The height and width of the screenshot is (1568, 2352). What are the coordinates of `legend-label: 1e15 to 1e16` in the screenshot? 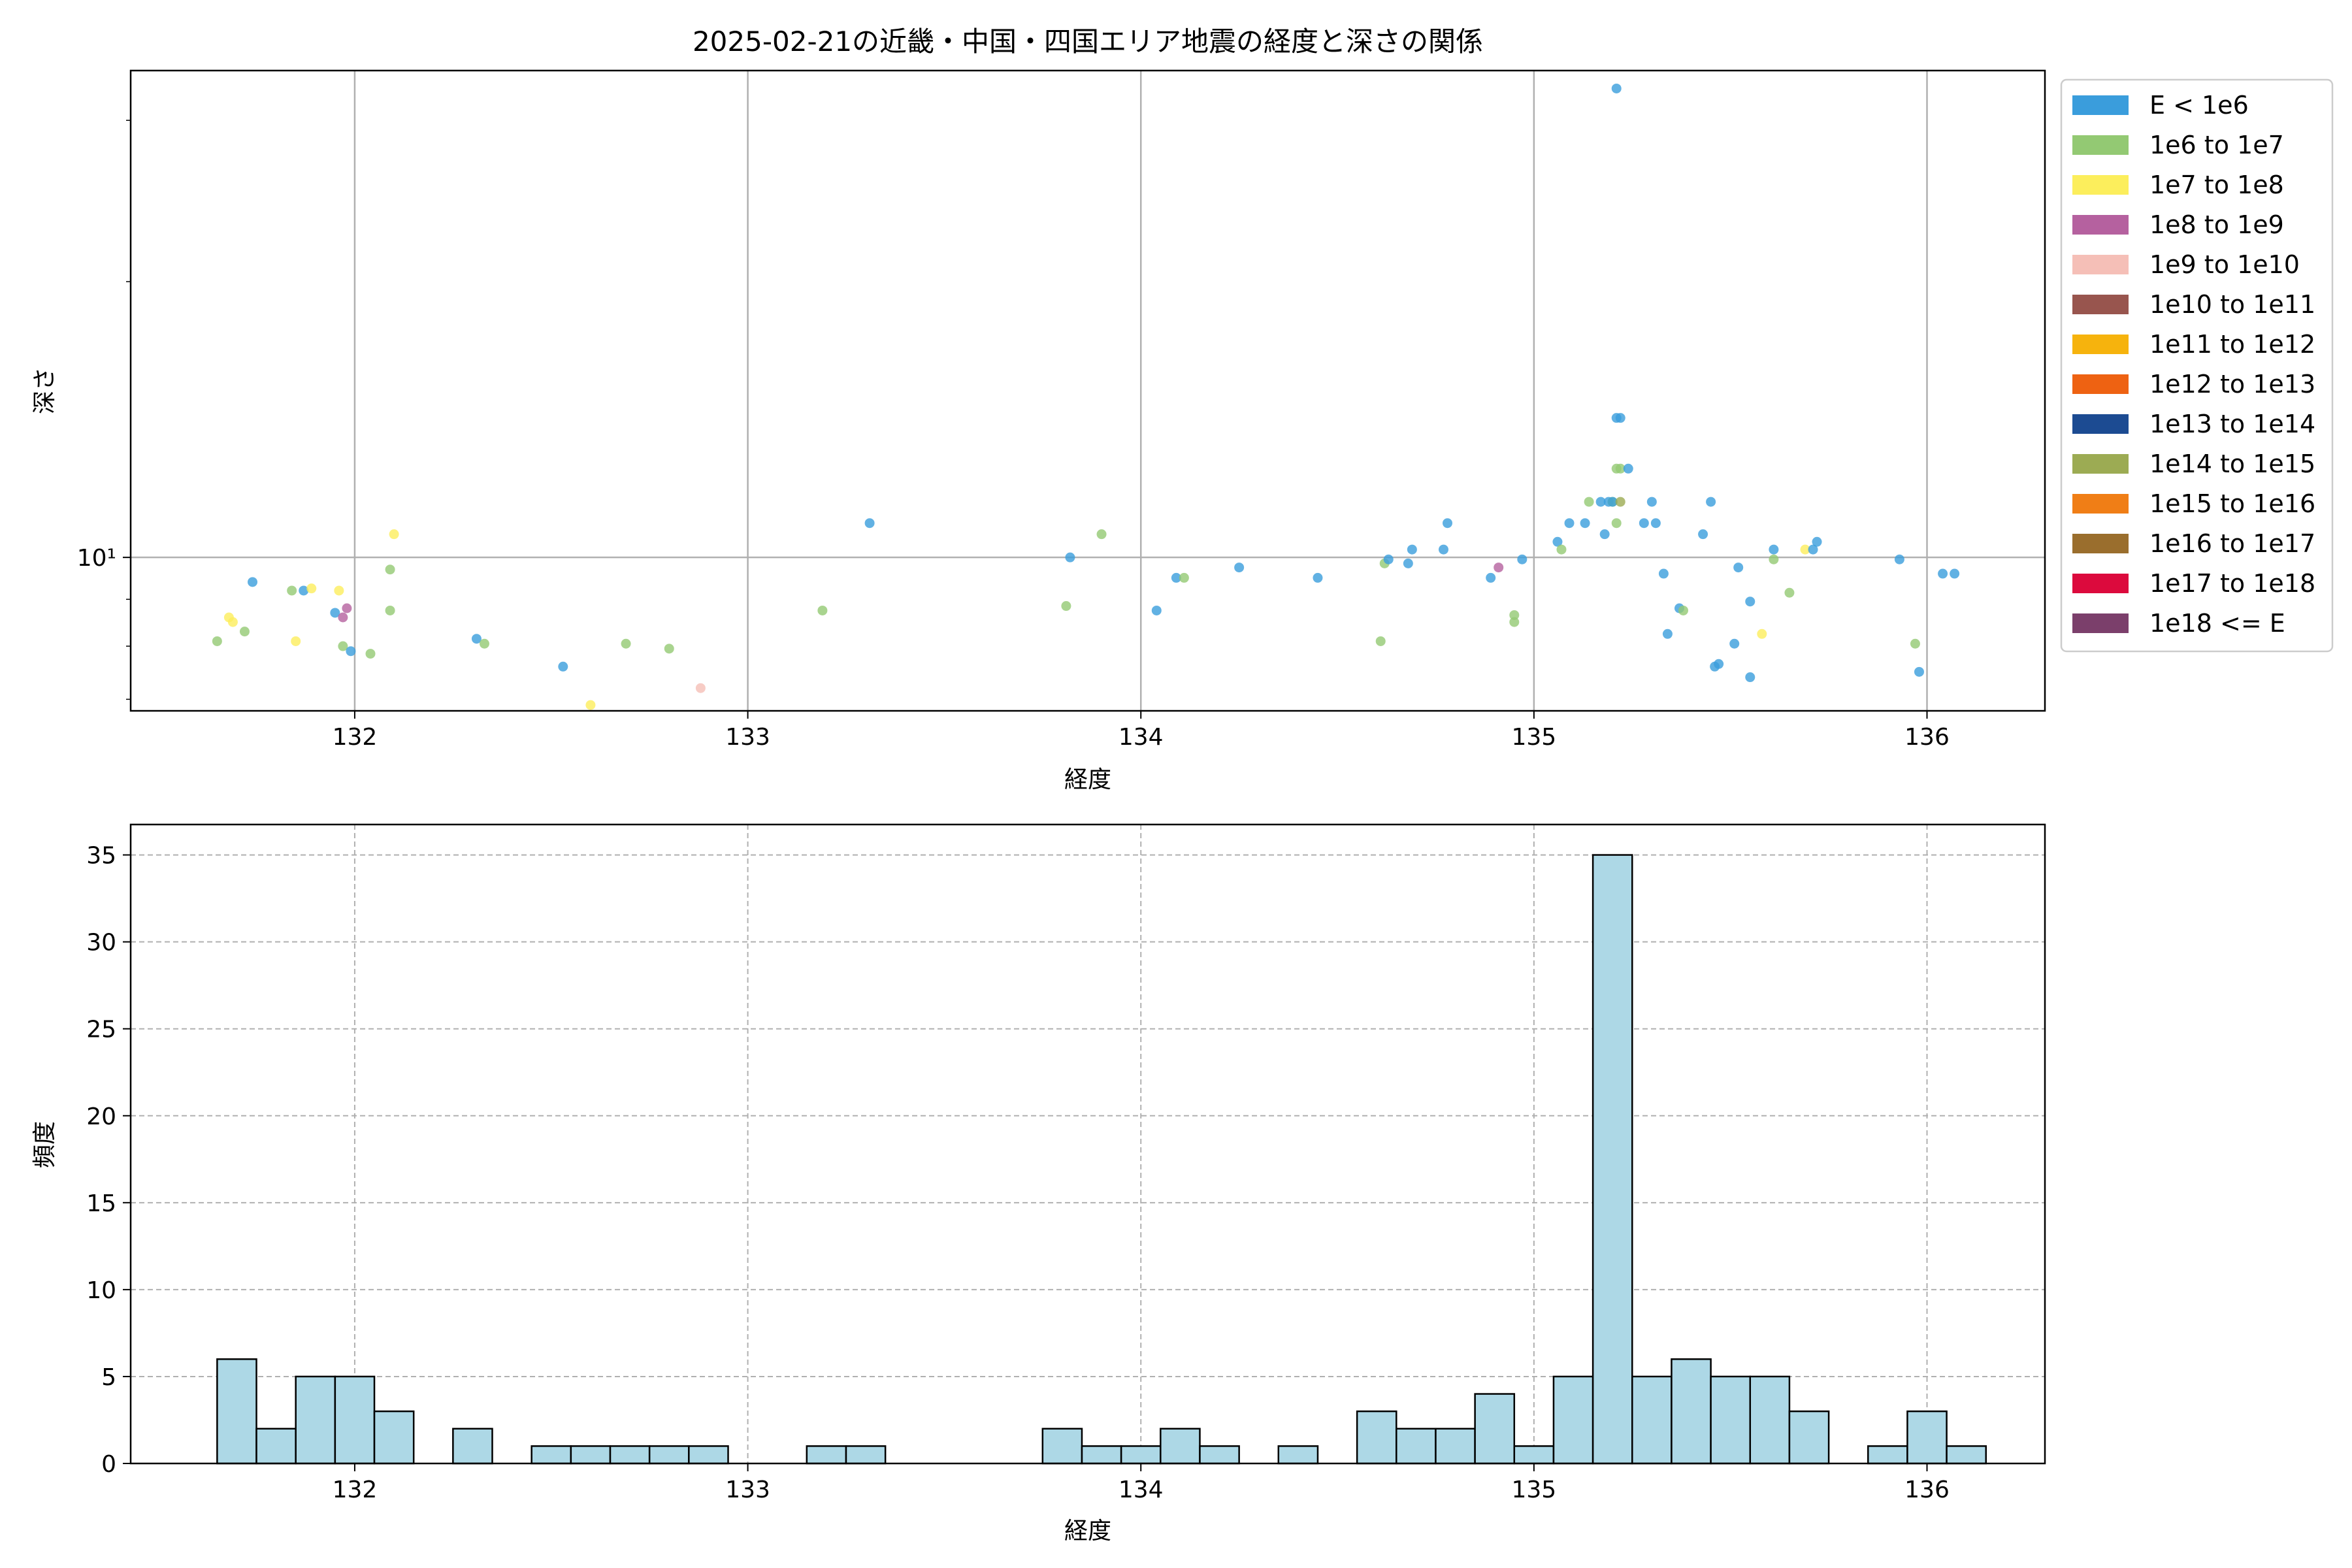 It's located at (2232, 503).